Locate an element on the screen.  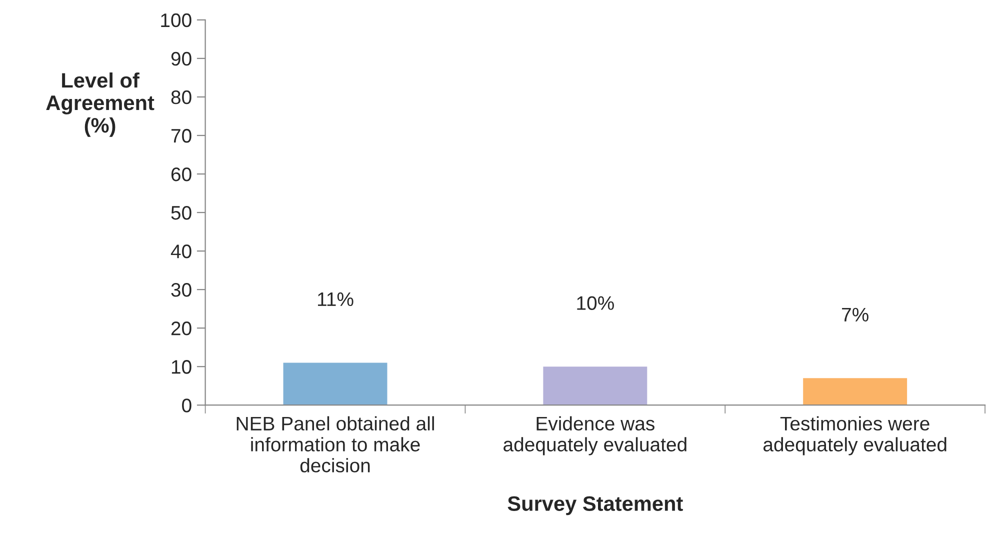
y-tick-label: 90 is located at coordinates (181, 59).